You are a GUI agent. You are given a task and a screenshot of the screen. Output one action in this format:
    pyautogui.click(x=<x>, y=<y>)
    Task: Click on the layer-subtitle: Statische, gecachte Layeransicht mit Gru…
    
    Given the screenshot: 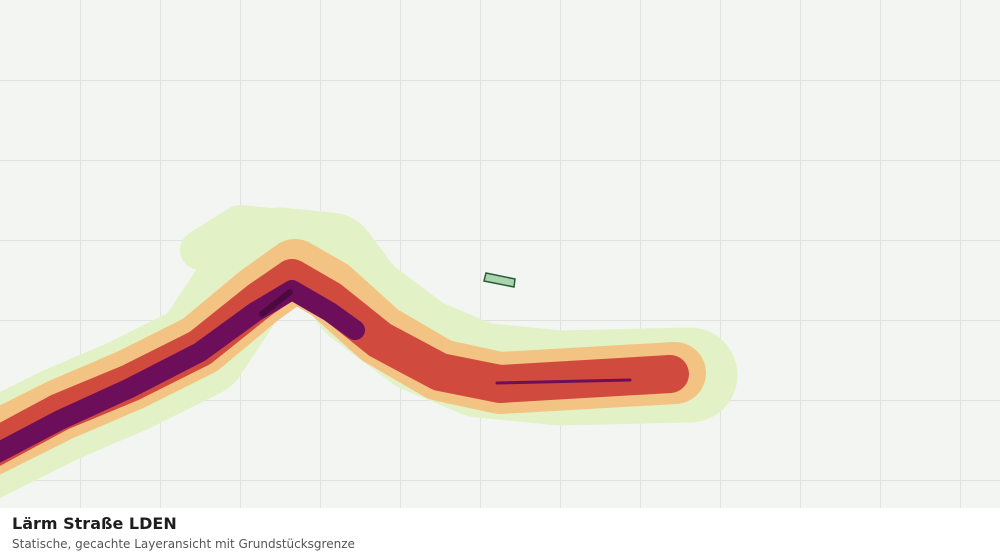 What is the action you would take?
    pyautogui.click(x=183, y=544)
    